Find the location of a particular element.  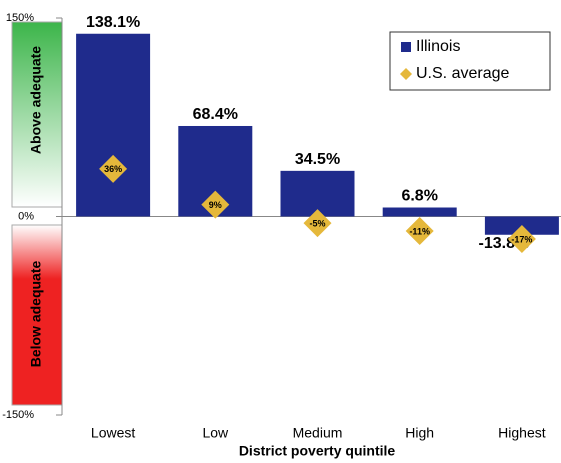

x-tick-label: High is located at coordinates (419, 433).